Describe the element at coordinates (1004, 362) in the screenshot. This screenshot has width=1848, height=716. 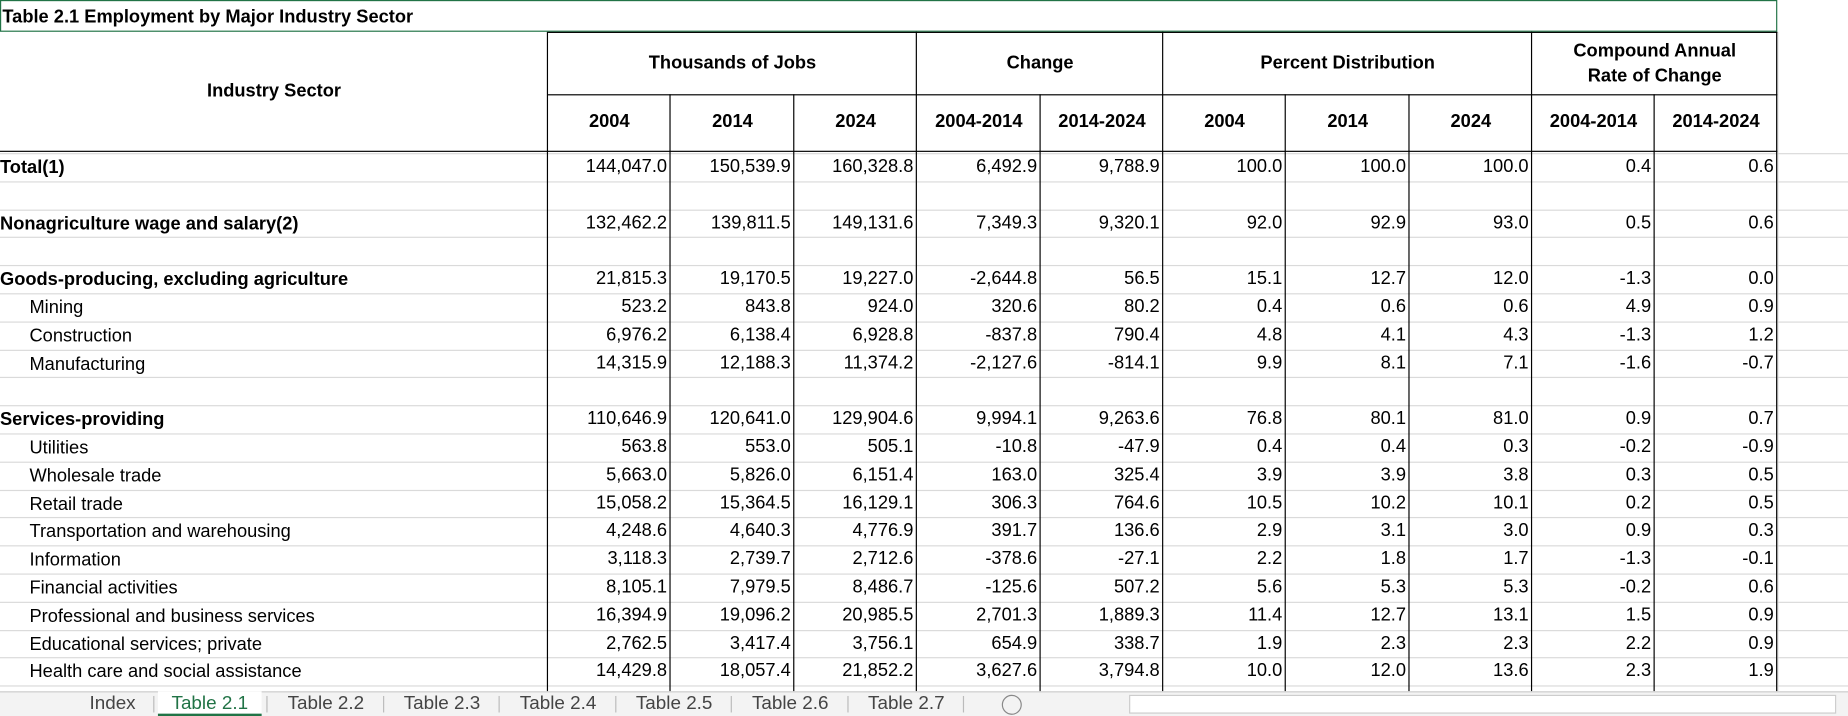
I see `cell: -2,127.6` at that location.